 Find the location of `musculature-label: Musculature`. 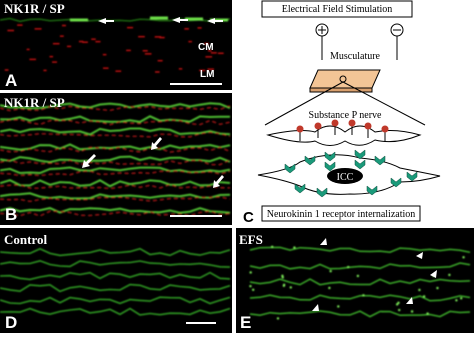

musculature-label: Musculature is located at coordinates (355, 56).